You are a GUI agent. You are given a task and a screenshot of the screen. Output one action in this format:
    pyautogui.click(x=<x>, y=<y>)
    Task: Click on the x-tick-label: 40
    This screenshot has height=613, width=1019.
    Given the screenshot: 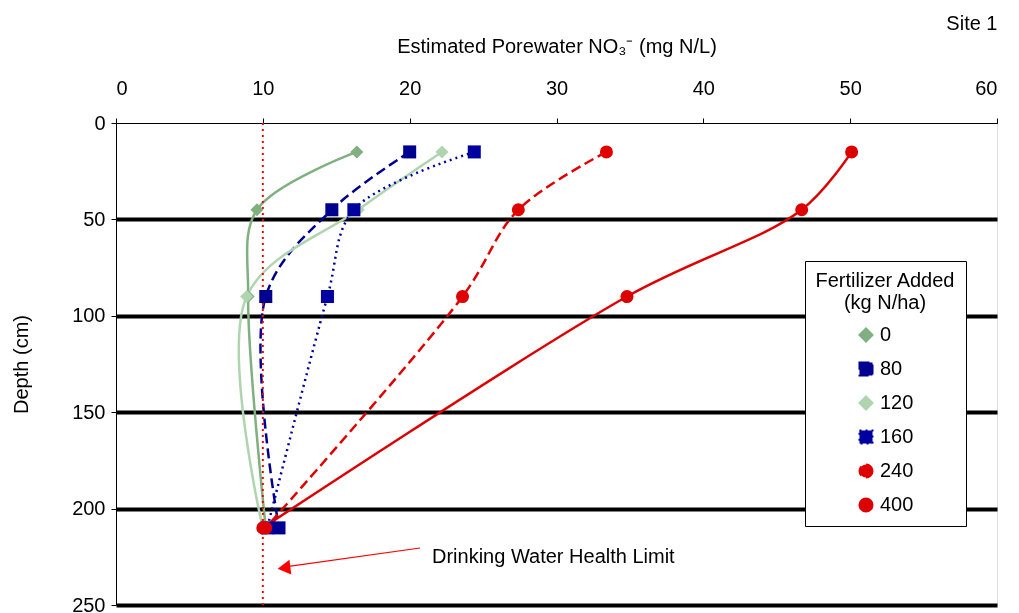 What is the action you would take?
    pyautogui.click(x=703, y=87)
    